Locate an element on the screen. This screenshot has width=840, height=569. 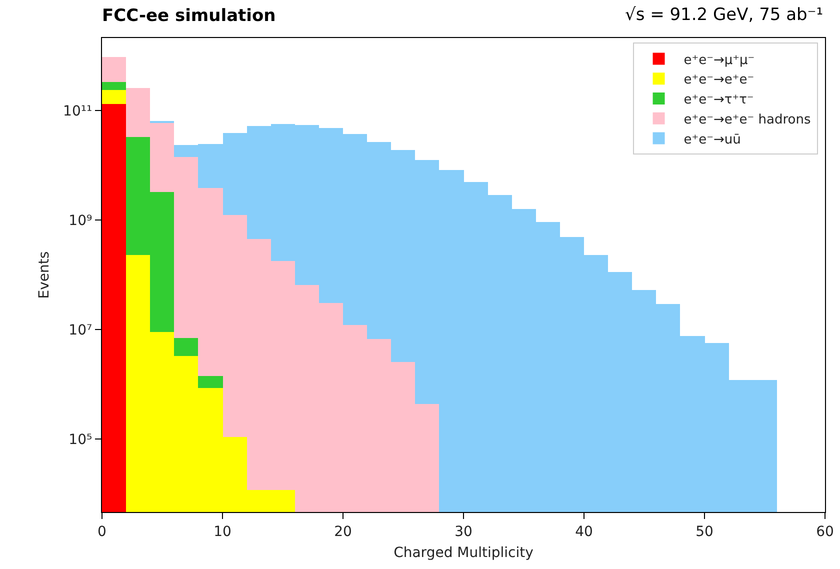
y-axis-title: Events is located at coordinates (44, 275).